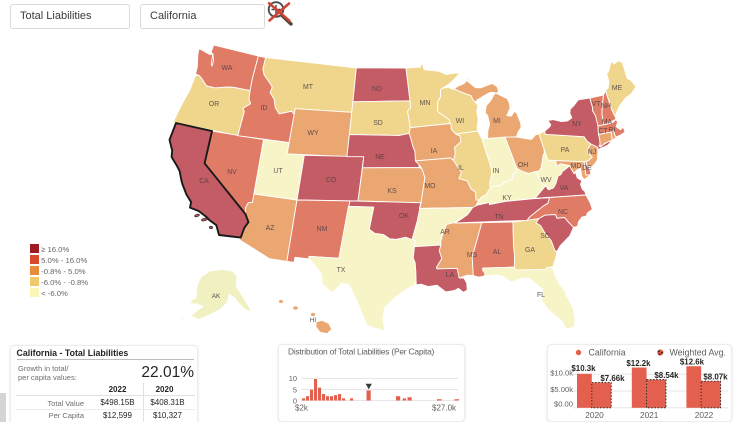 This screenshot has width=750, height=422. What do you see at coordinates (232, 172) in the screenshot?
I see `svg-text: NV` at bounding box center [232, 172].